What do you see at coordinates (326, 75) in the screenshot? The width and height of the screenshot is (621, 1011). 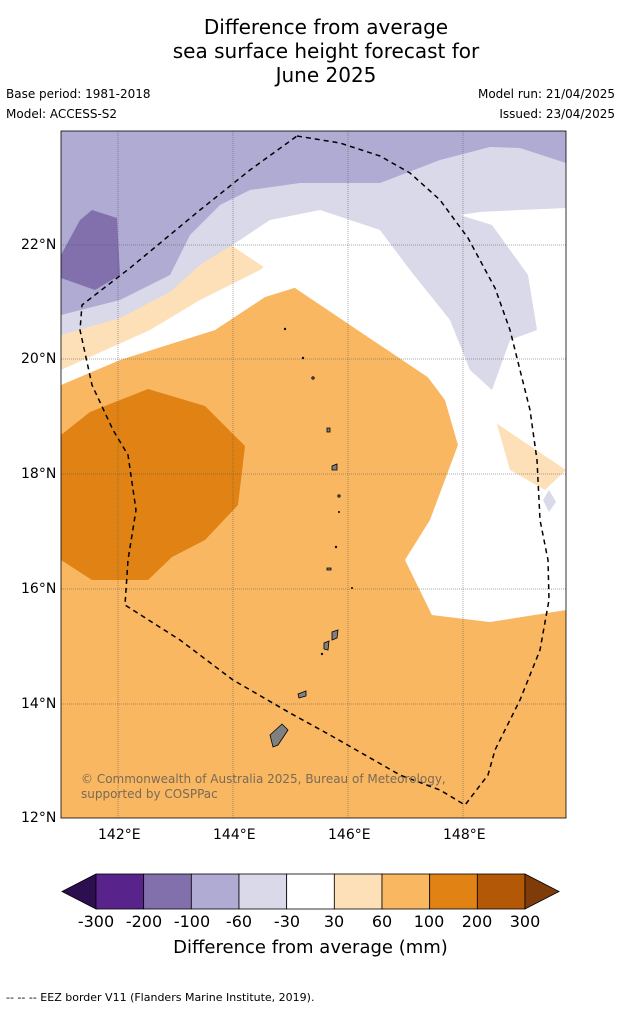 I see `title-line-3: June 2025` at bounding box center [326, 75].